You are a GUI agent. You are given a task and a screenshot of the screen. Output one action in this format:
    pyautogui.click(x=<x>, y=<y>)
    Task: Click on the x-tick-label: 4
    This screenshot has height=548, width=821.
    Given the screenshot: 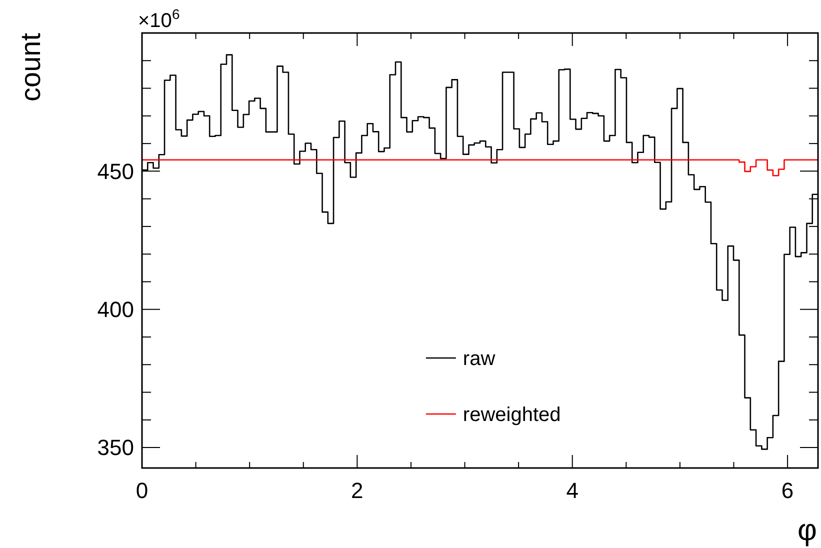 What is the action you would take?
    pyautogui.click(x=572, y=490)
    